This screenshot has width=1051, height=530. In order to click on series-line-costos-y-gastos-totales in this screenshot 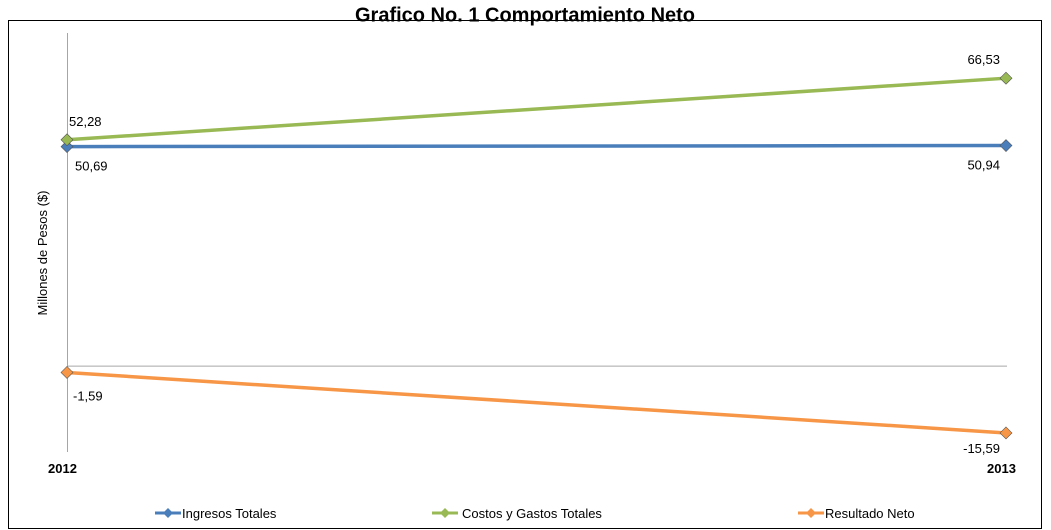, I will do `click(536, 109)`.